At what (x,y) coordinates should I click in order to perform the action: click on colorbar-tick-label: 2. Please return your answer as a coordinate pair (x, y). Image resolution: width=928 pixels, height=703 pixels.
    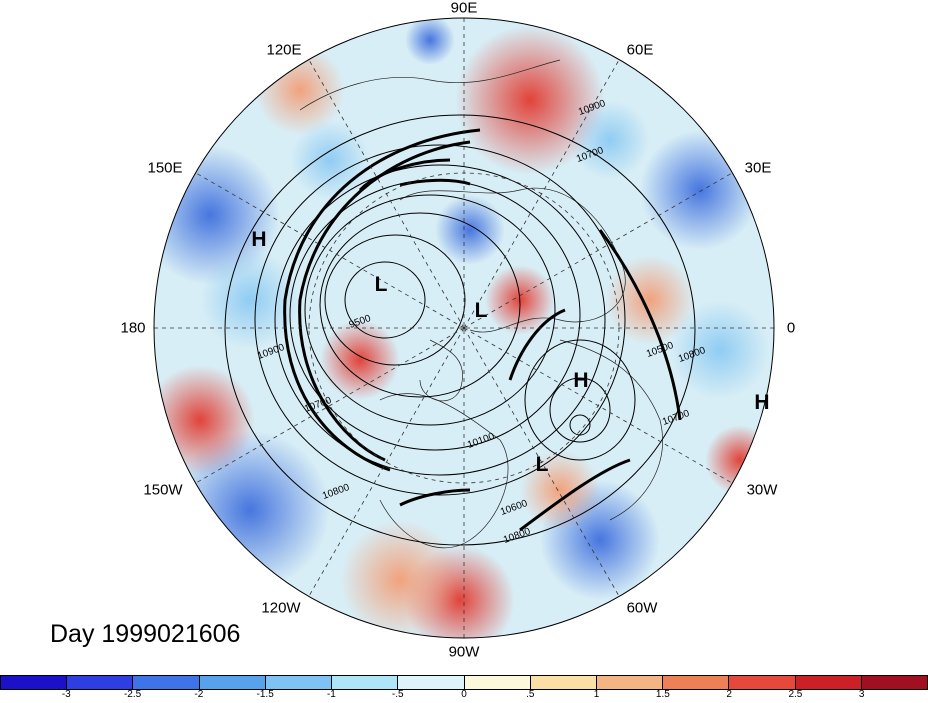
    Looking at the image, I should click on (729, 694).